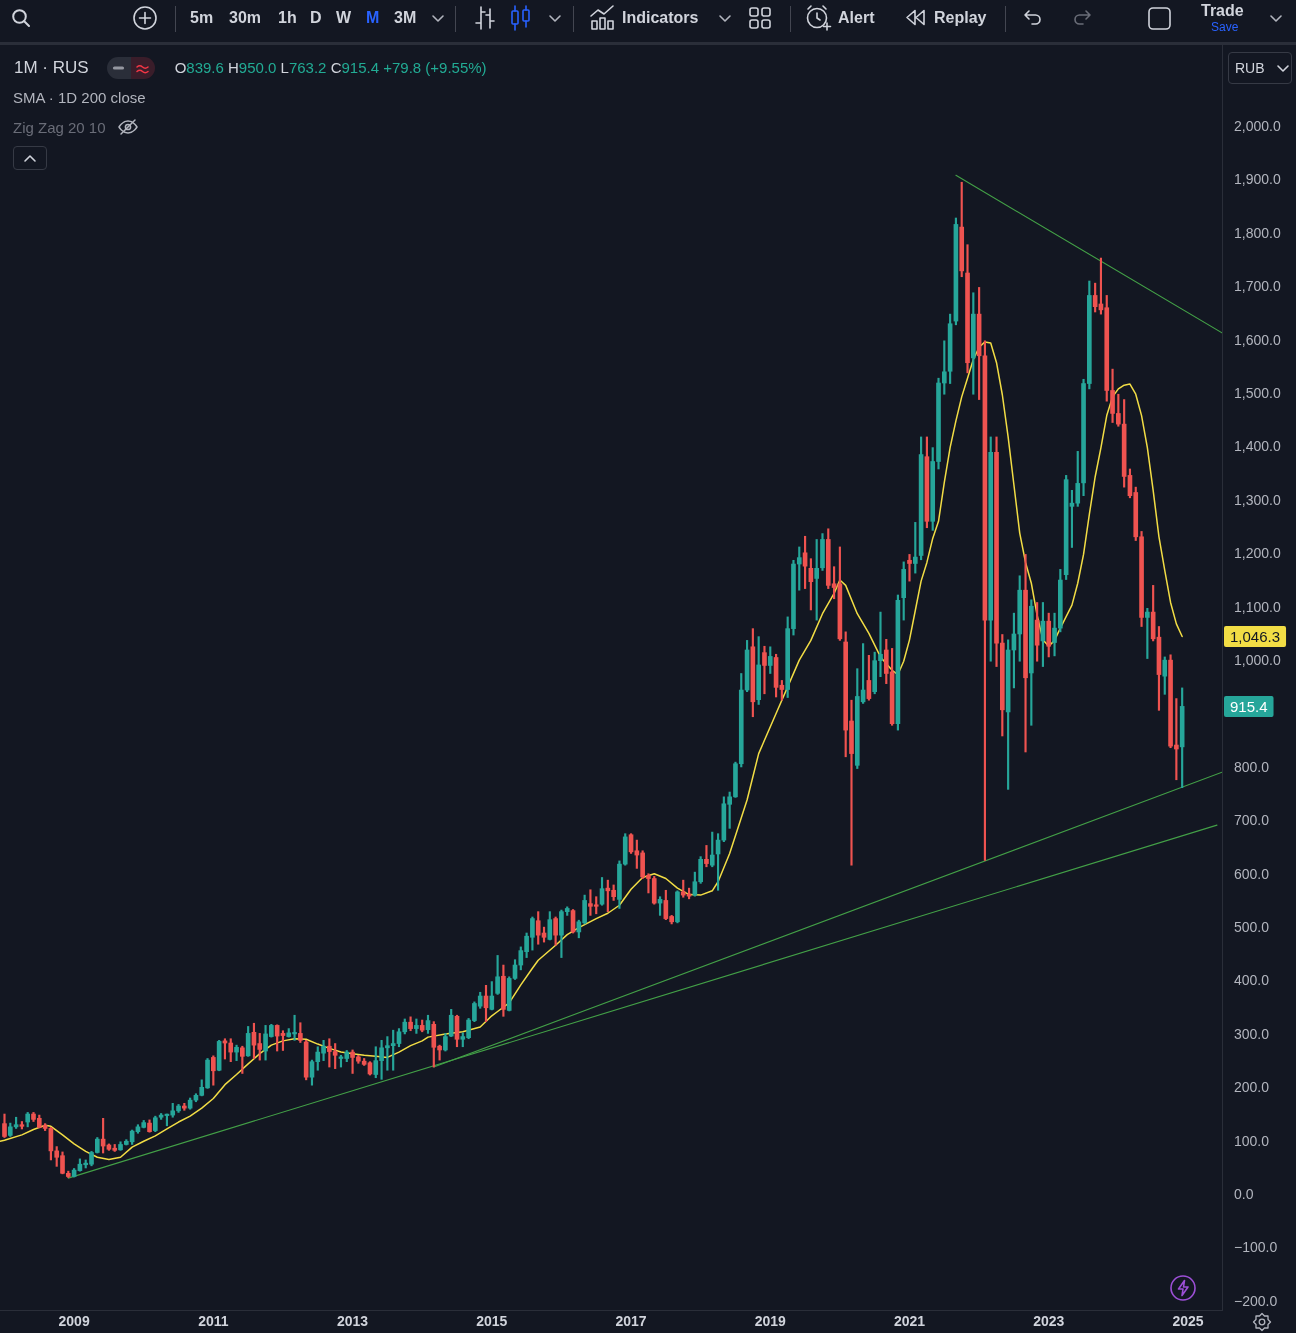 The image size is (1296, 1333). What do you see at coordinates (74, 1321) in the screenshot?
I see `x-tick-label: 2009` at bounding box center [74, 1321].